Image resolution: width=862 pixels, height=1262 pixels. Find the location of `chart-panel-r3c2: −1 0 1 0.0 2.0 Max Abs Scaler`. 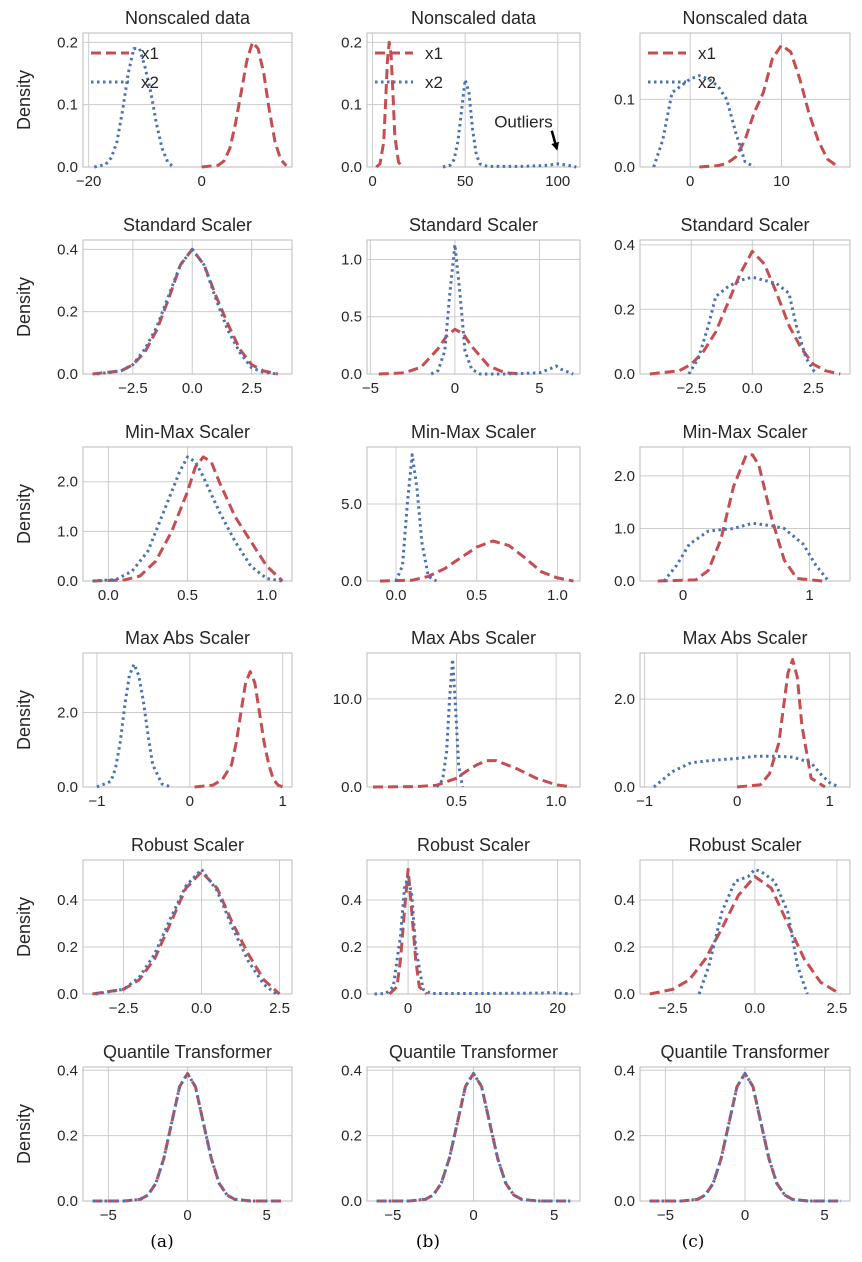

chart-panel-r3c2: −1 0 1 0.0 2.0 Max Abs Scaler is located at coordinates (732, 719).